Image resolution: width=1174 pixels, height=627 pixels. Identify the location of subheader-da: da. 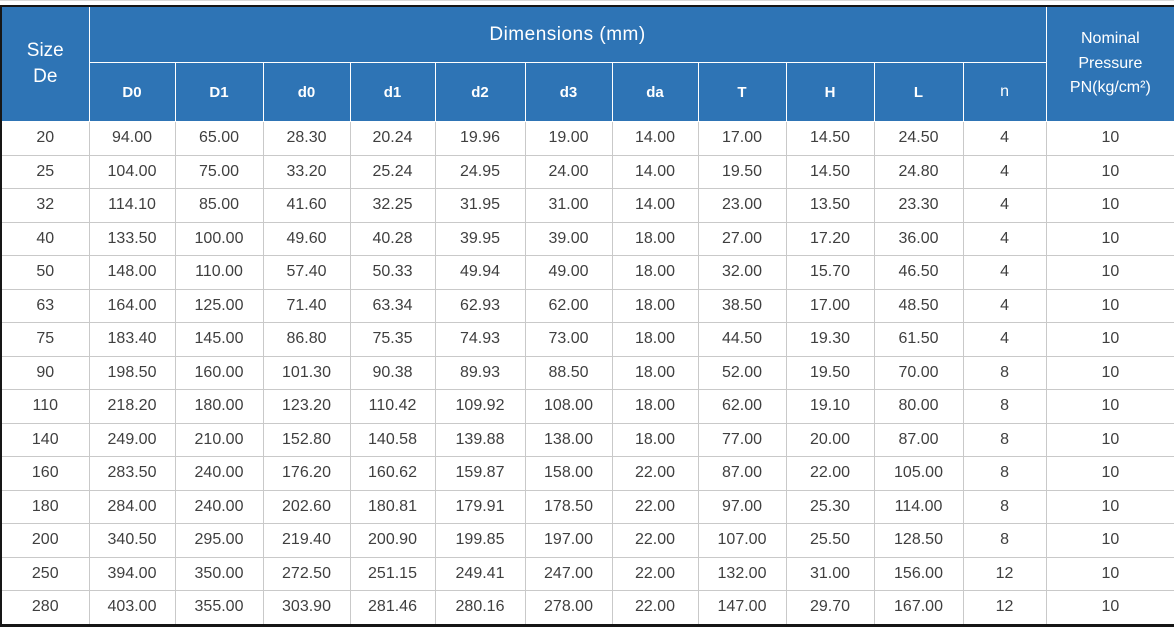
(655, 92).